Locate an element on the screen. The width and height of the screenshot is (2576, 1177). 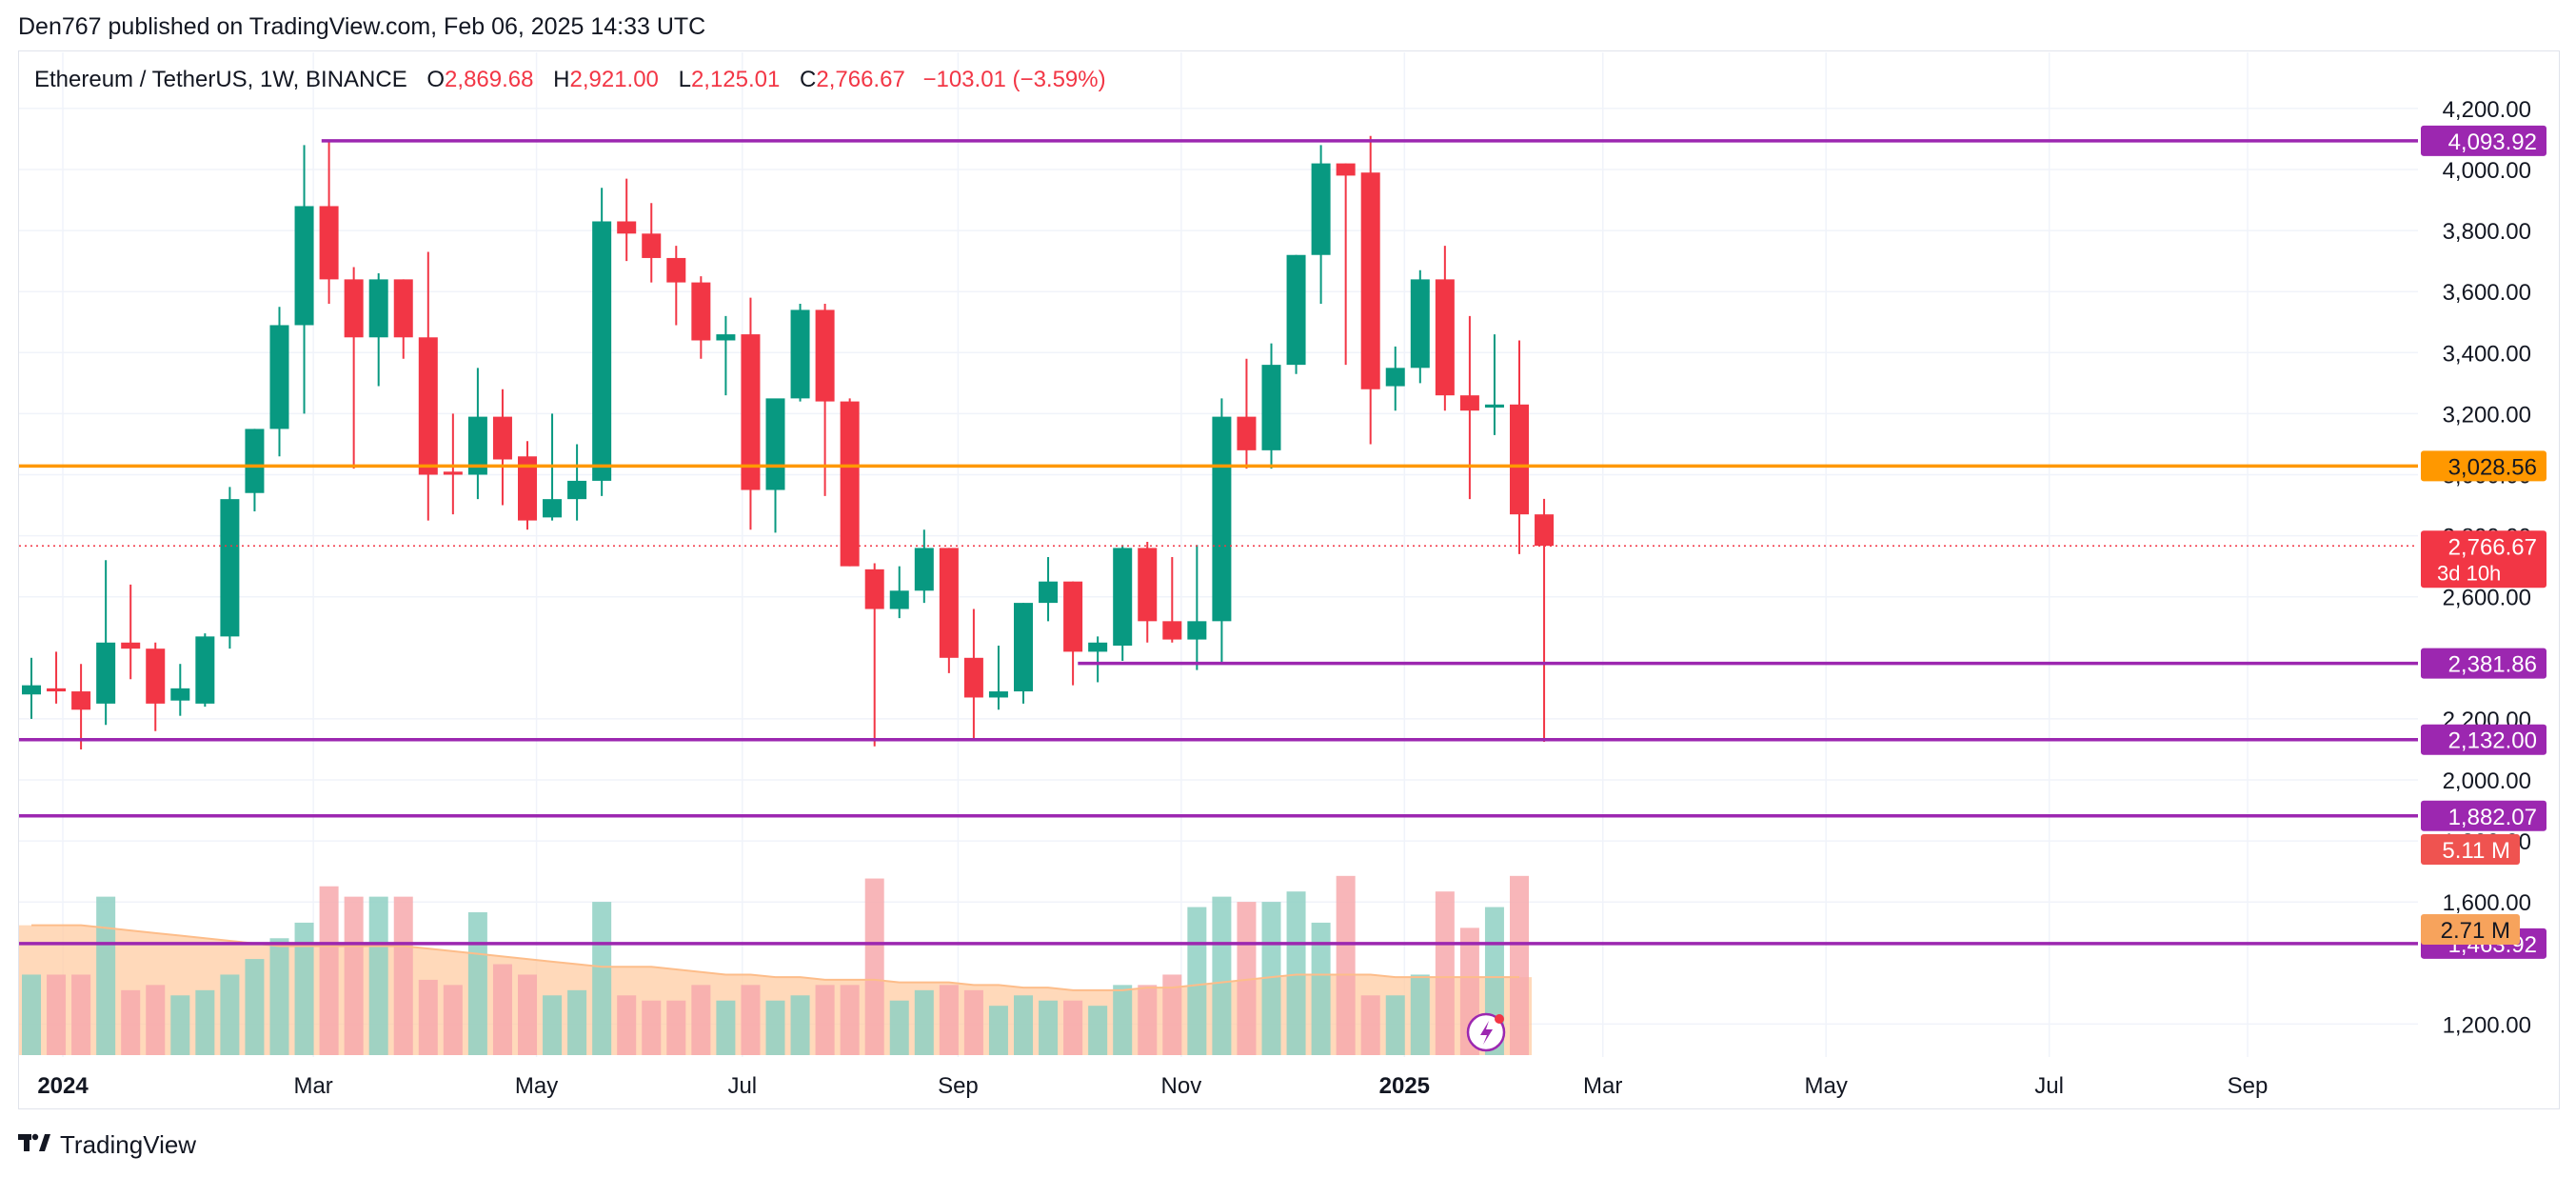
level-badge-label: 1,882.07 is located at coordinates (2492, 817).